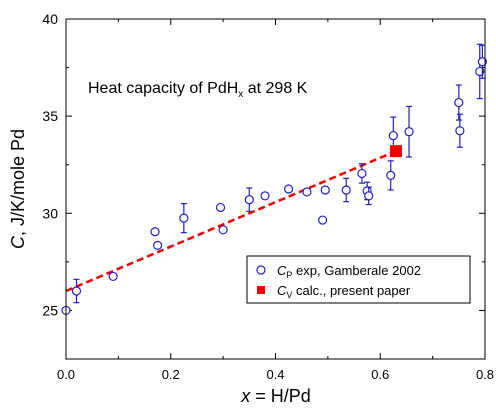 The image size is (496, 412). What do you see at coordinates (50, 213) in the screenshot?
I see `y-tick-label: 30` at bounding box center [50, 213].